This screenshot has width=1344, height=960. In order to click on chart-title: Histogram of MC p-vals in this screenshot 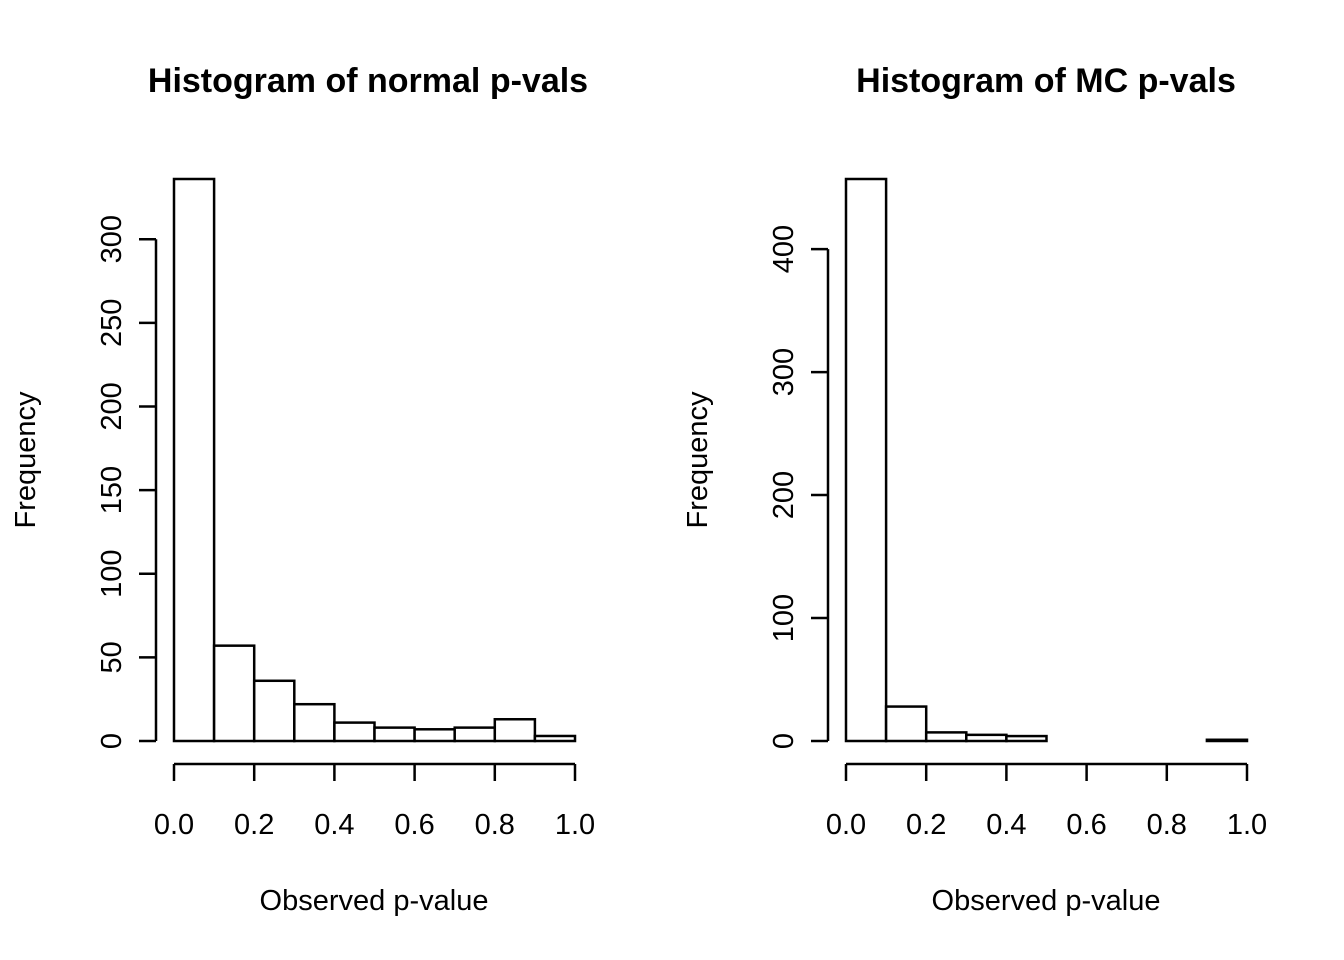, I will do `click(1046, 81)`.